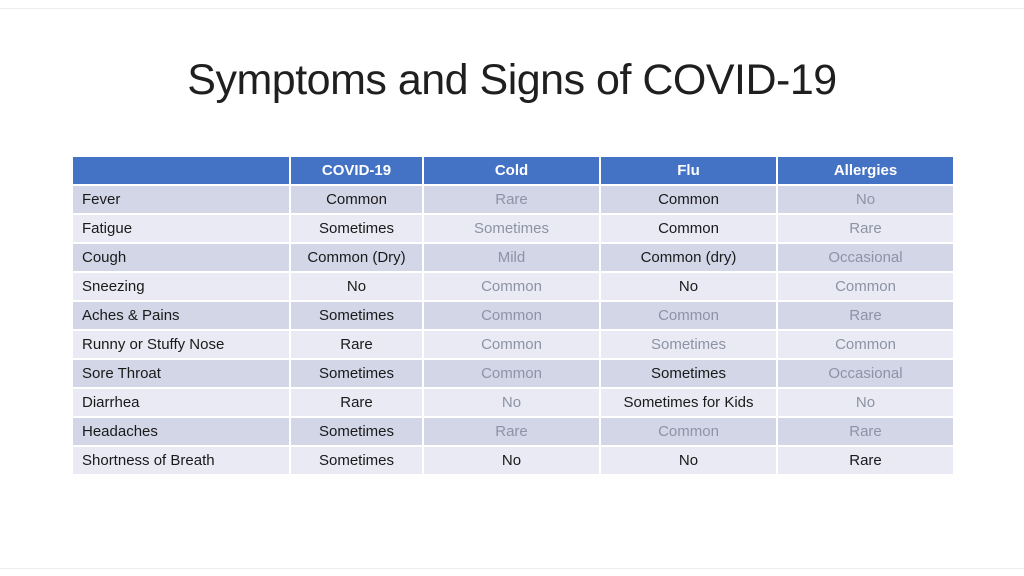  I want to click on symptom-cell: Cough, so click(181, 257).